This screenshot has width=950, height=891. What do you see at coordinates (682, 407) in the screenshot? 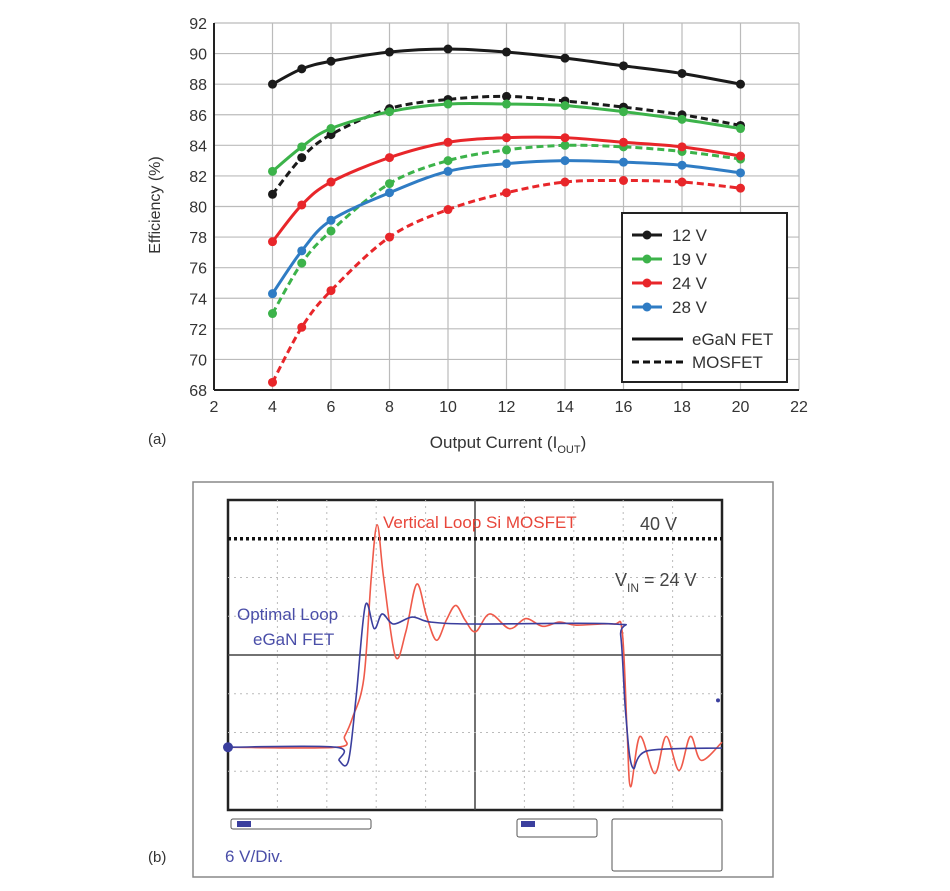
I see `x-tick-label: 18` at bounding box center [682, 407].